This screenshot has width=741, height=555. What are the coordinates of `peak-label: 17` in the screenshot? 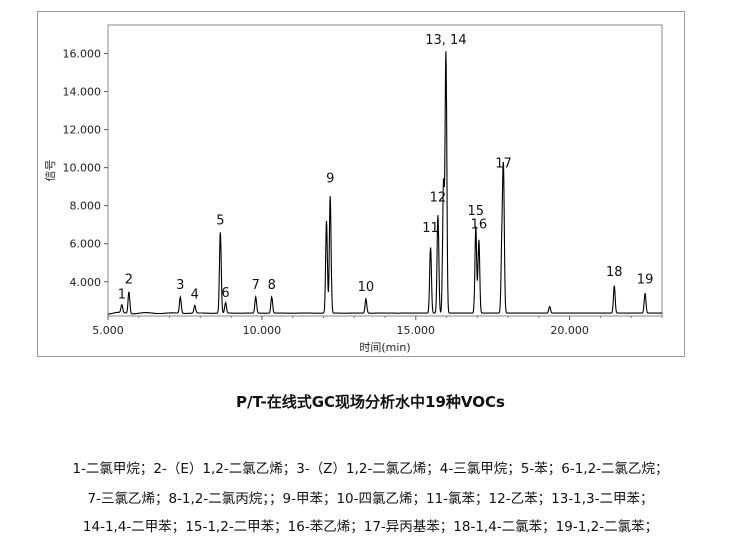 It's located at (503, 163).